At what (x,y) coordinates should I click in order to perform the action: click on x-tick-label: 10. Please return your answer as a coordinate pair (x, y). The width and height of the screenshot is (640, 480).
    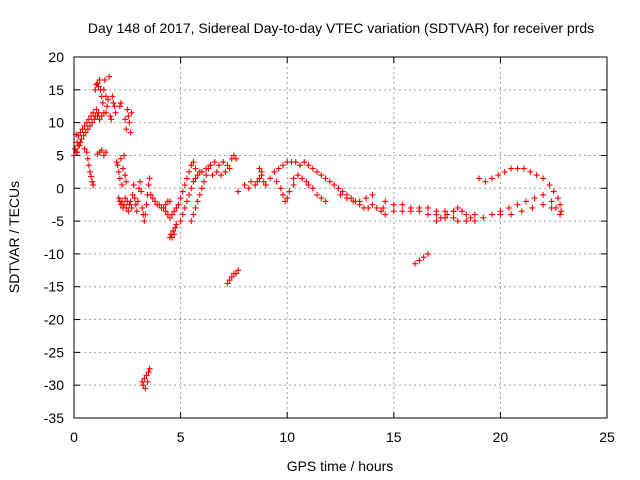
    Looking at the image, I should click on (287, 437).